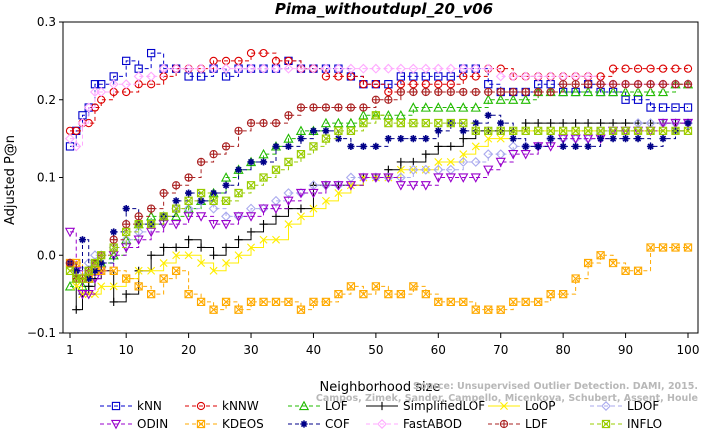 The image size is (702, 434). I want to click on legend-item-kdeos: KDEOS, so click(224, 424).